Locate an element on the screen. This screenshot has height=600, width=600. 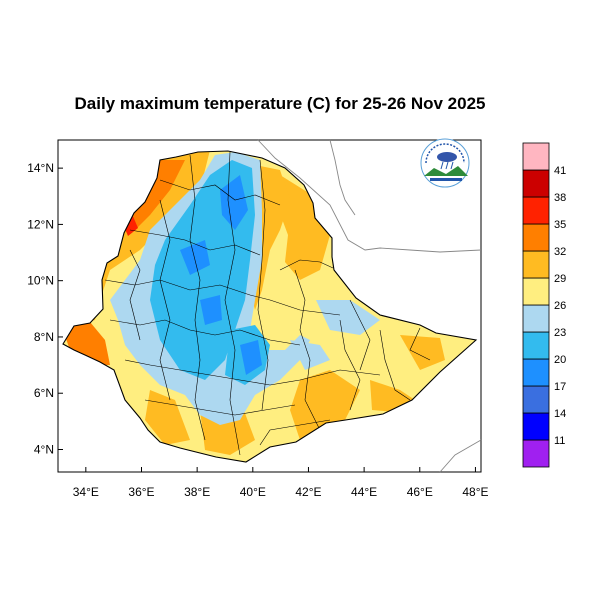
colorbar-label: 41 is located at coordinates (560, 171).